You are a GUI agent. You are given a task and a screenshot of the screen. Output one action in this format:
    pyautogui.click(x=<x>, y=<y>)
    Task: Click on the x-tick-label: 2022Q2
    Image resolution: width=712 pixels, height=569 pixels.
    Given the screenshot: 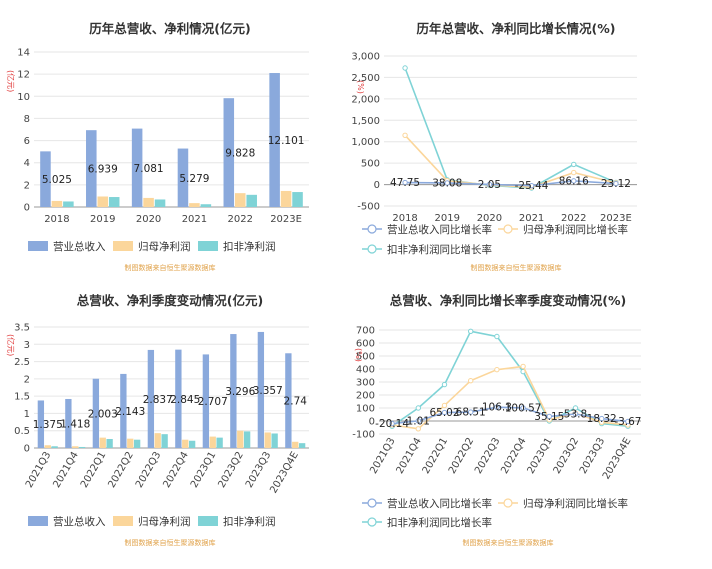 What is the action you would take?
    pyautogui.click(x=461, y=456)
    